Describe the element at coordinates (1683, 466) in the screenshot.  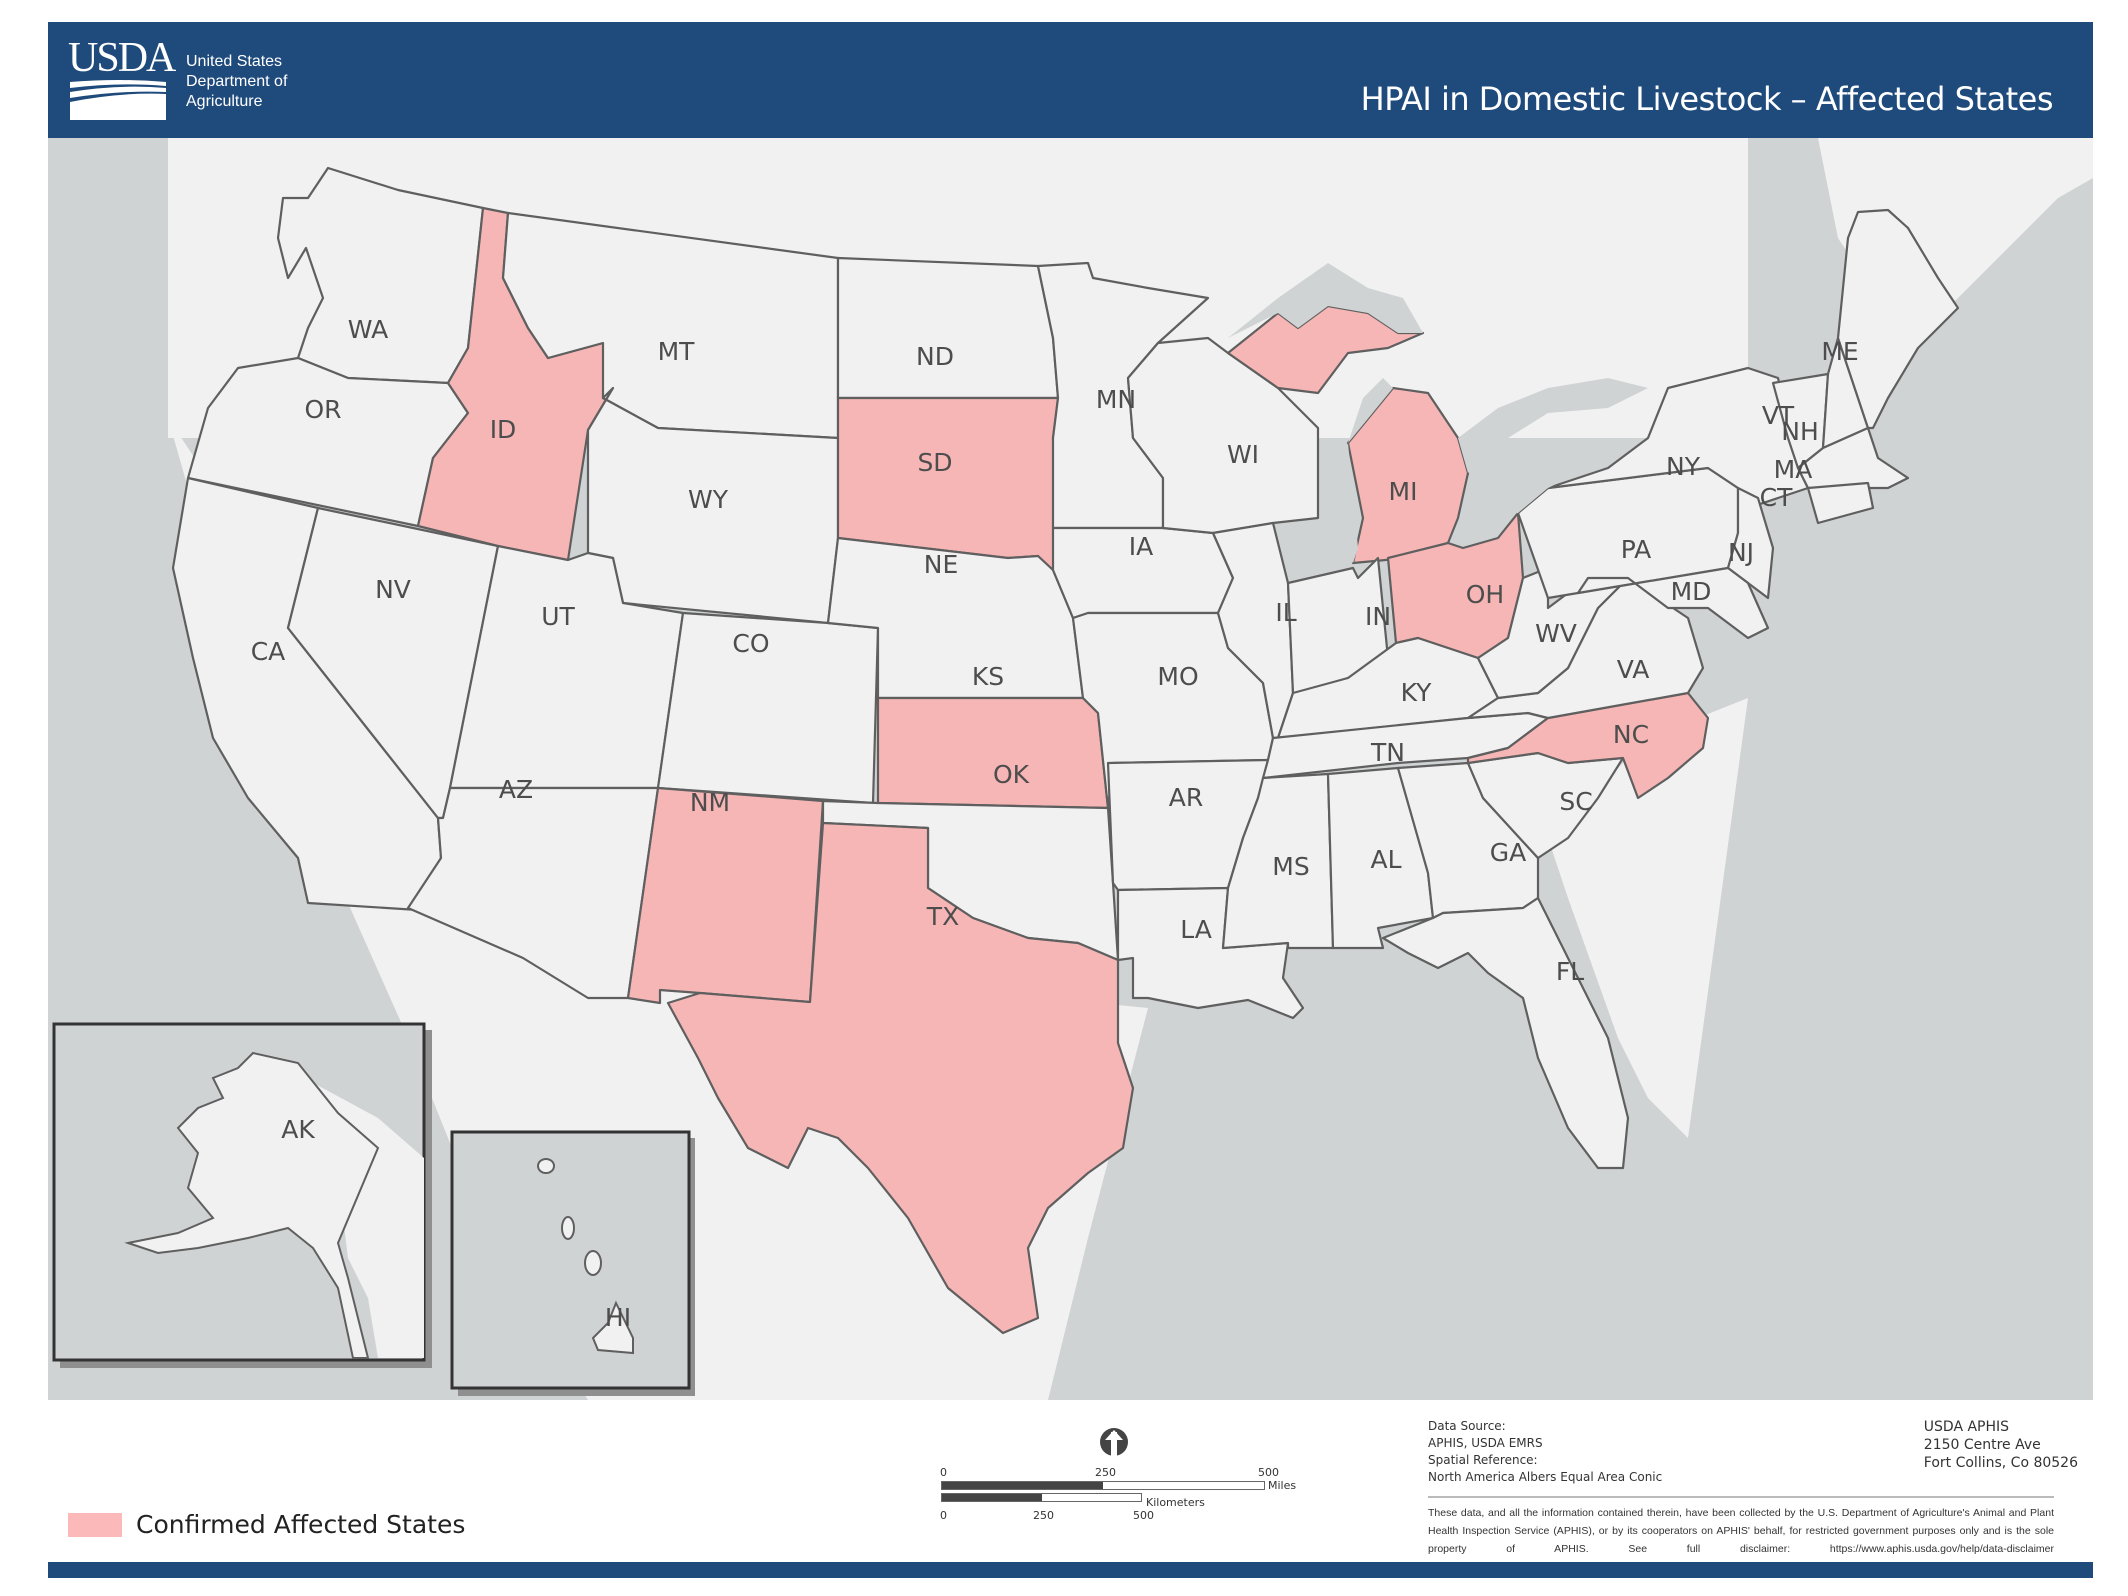
I see `state-label-ny: NY` at that location.